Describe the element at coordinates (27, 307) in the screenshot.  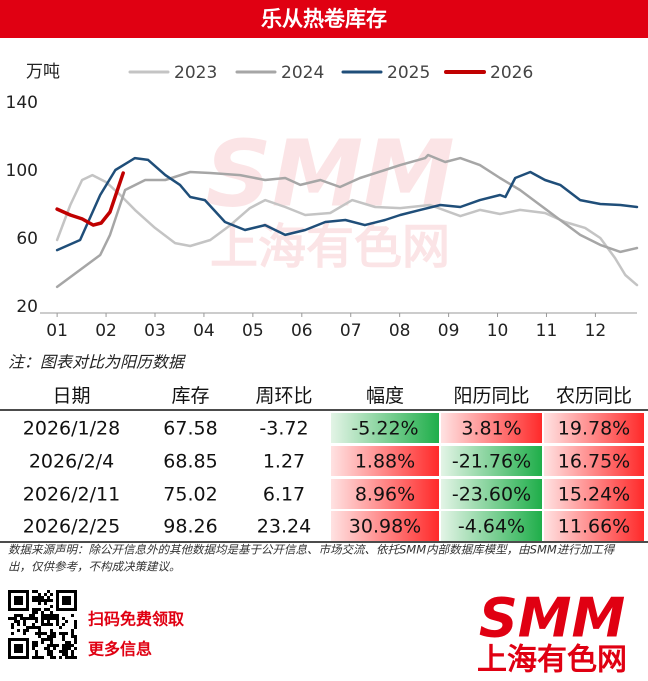
I see `y-tick-label: 20` at that location.